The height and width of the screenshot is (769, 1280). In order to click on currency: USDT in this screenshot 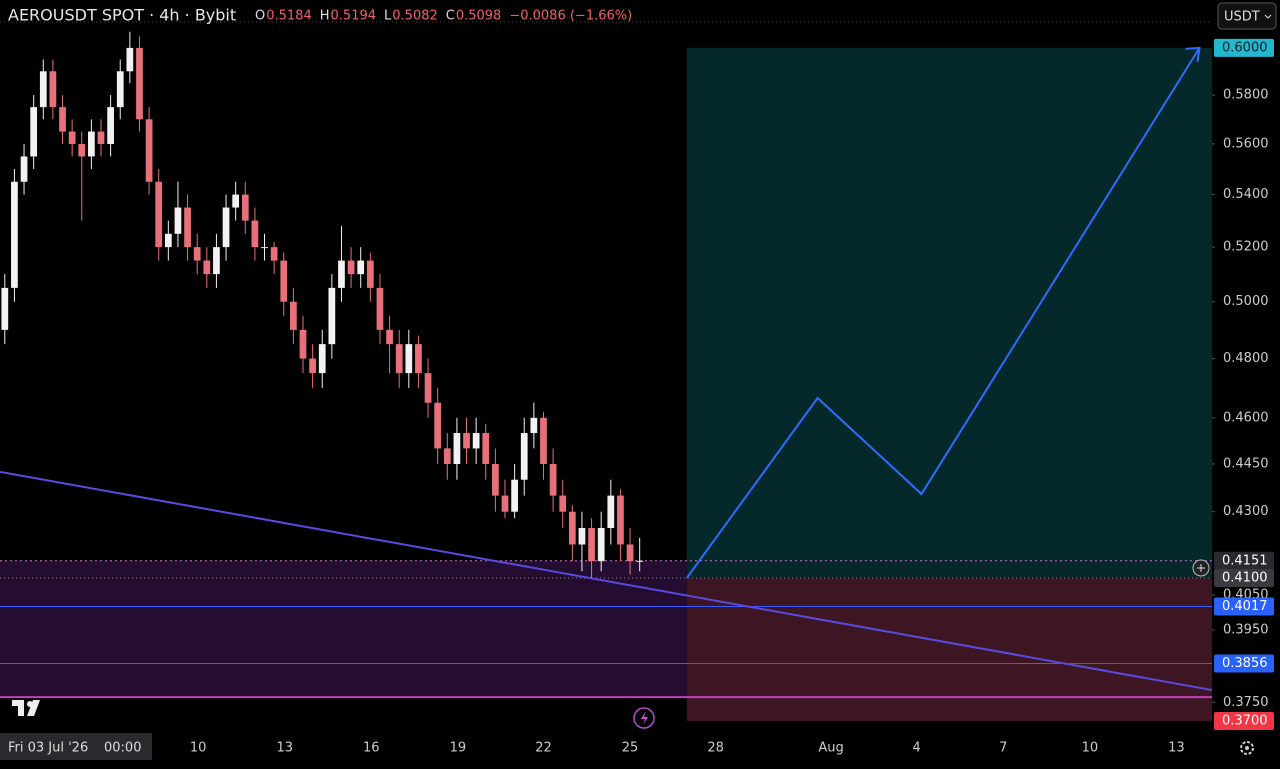, I will do `click(1242, 17)`.